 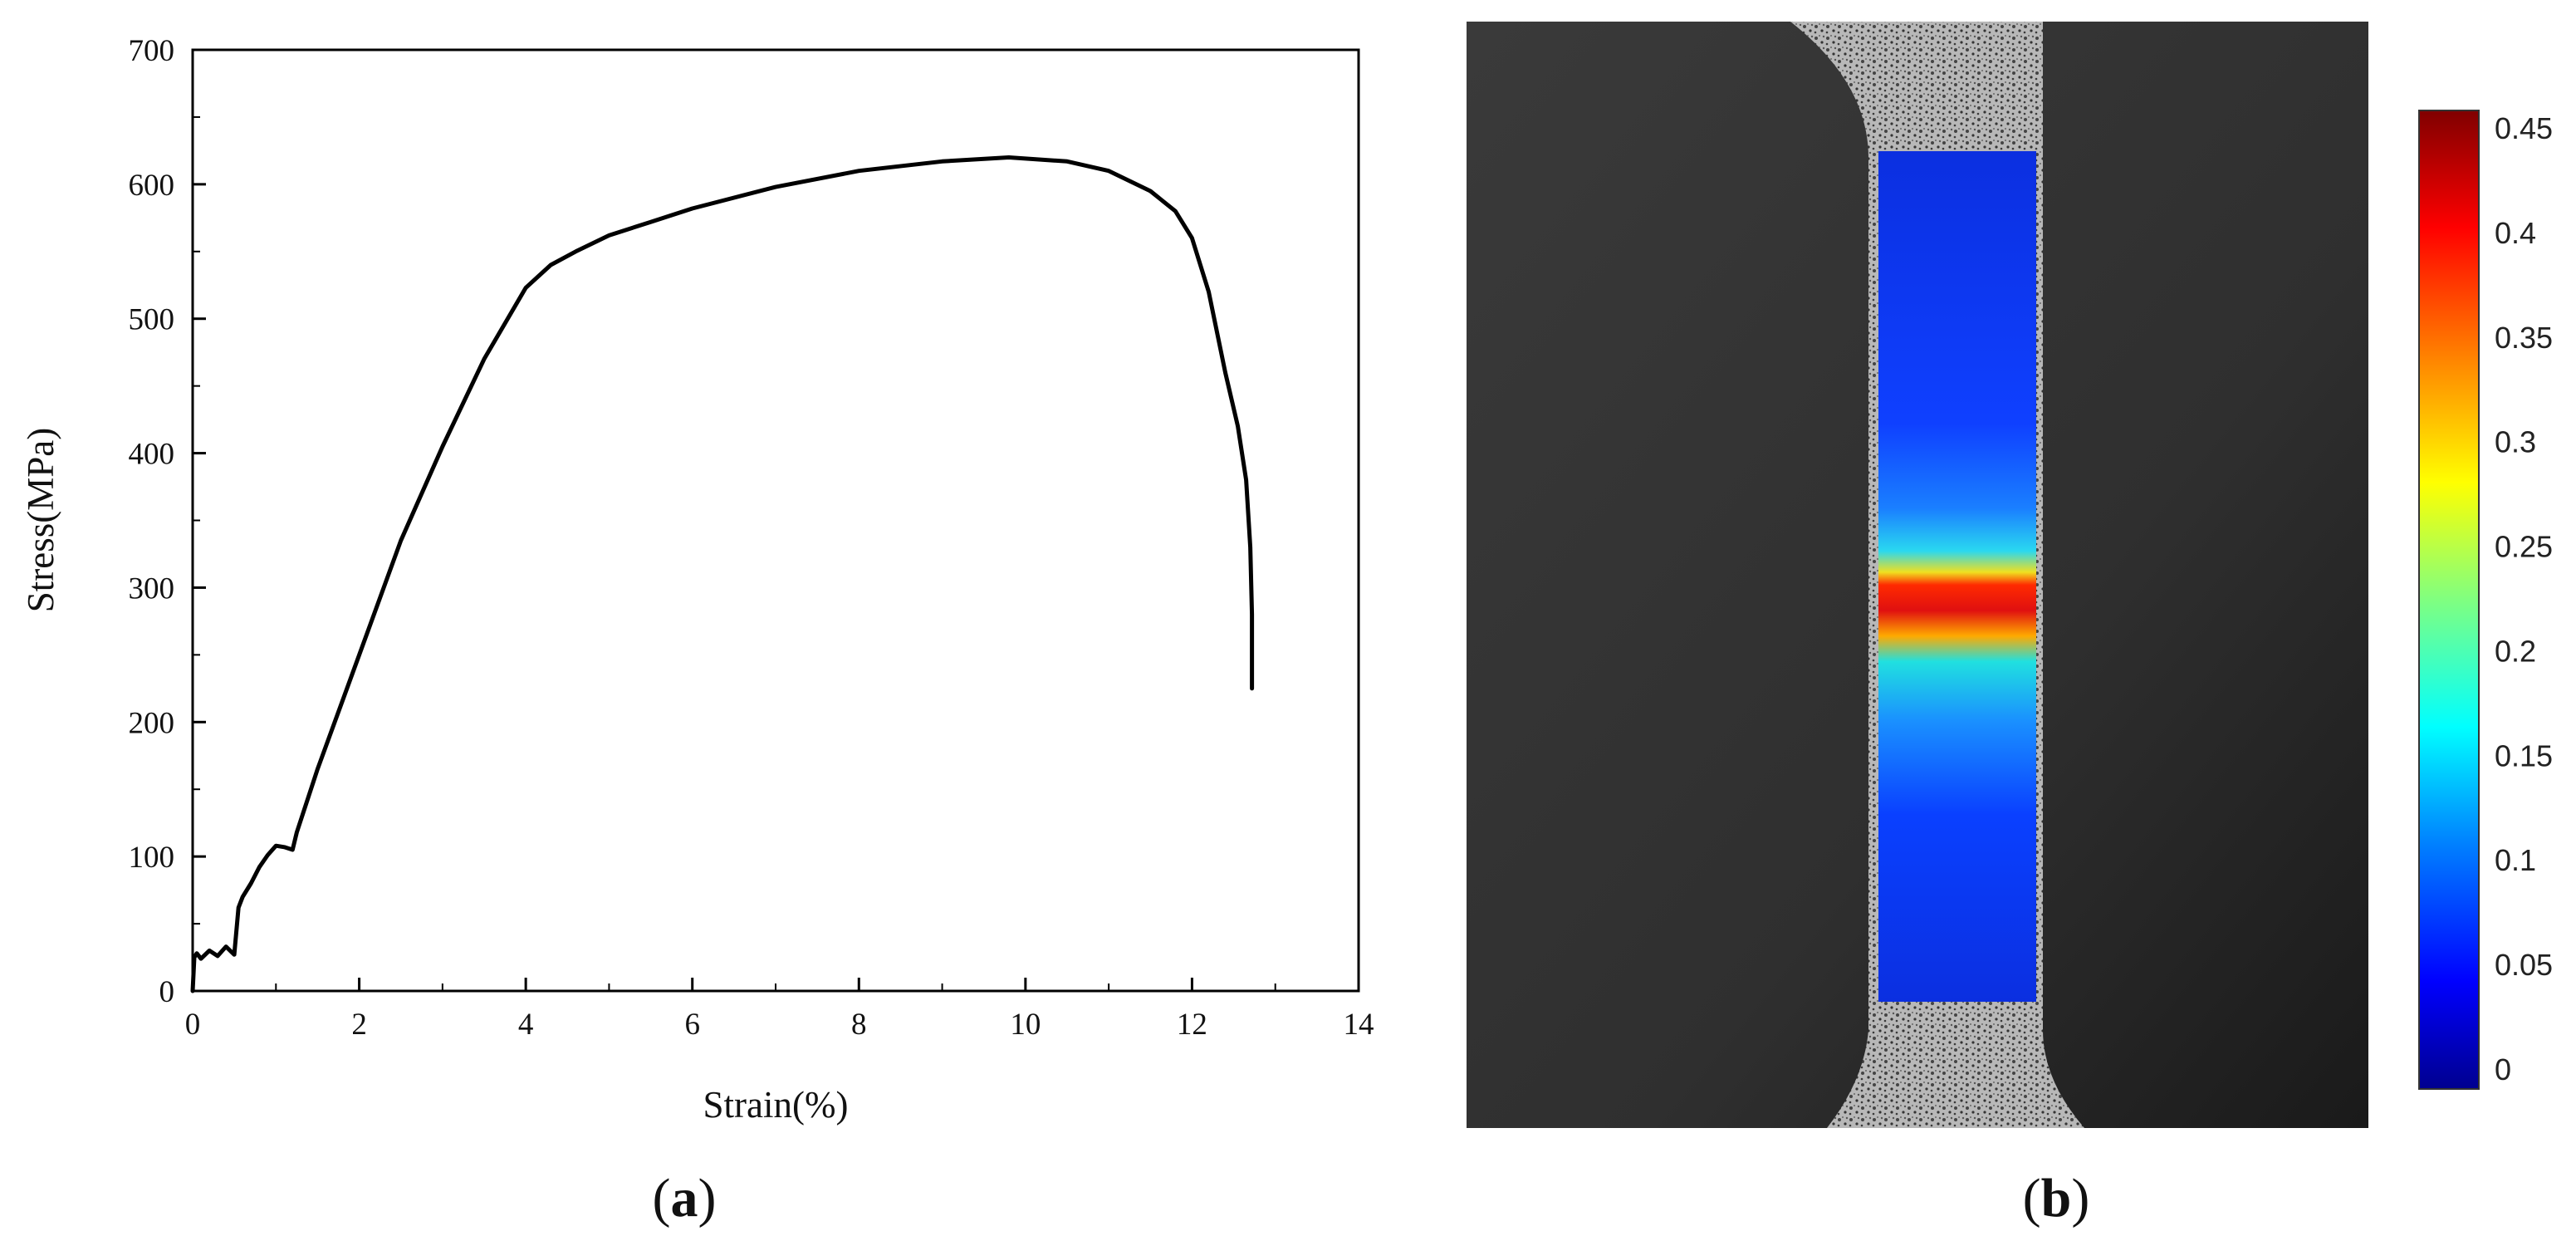 I want to click on y-tick-label: 500, so click(x=152, y=320).